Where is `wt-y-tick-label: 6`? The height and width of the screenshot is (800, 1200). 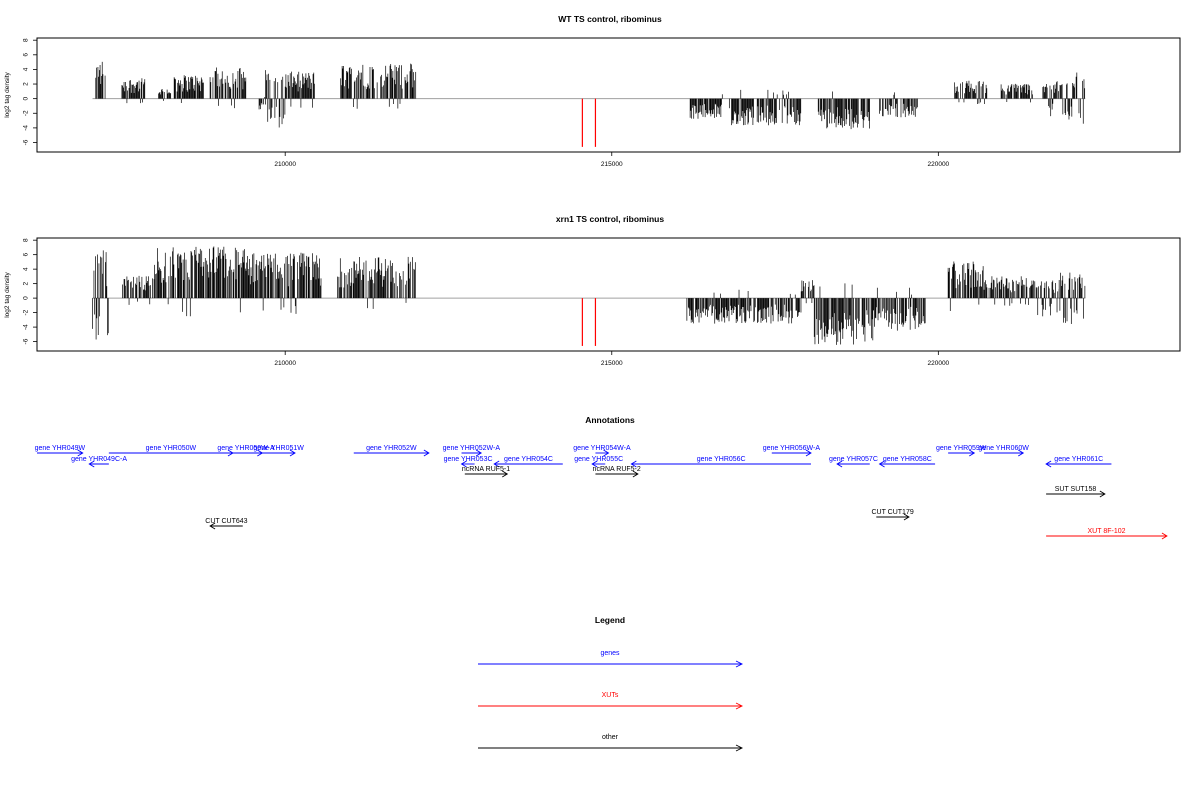
wt-y-tick-label: 6 is located at coordinates (26, 55).